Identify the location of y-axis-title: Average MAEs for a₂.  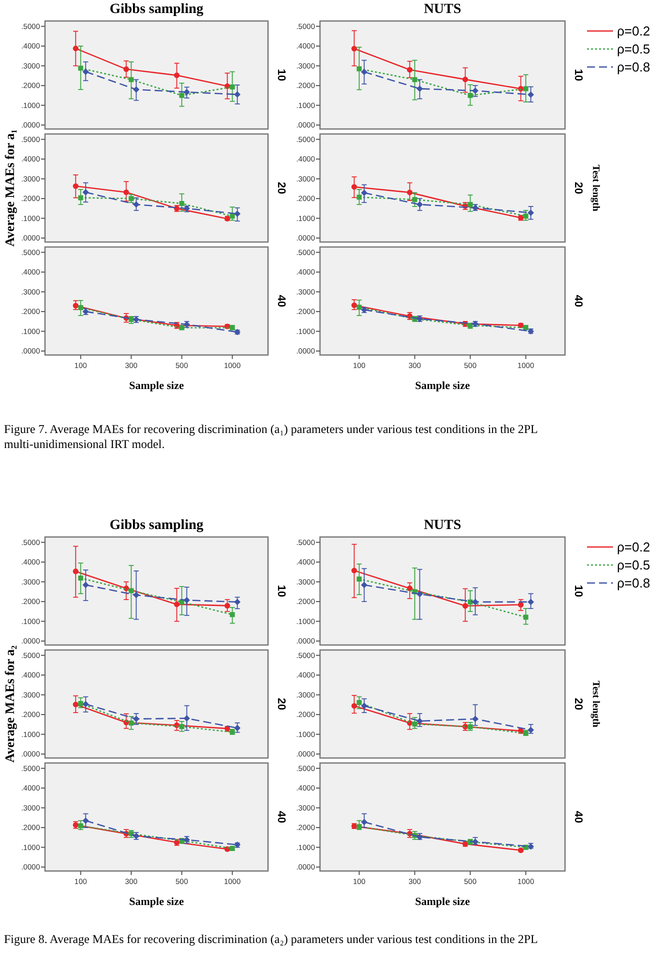
(9, 704).